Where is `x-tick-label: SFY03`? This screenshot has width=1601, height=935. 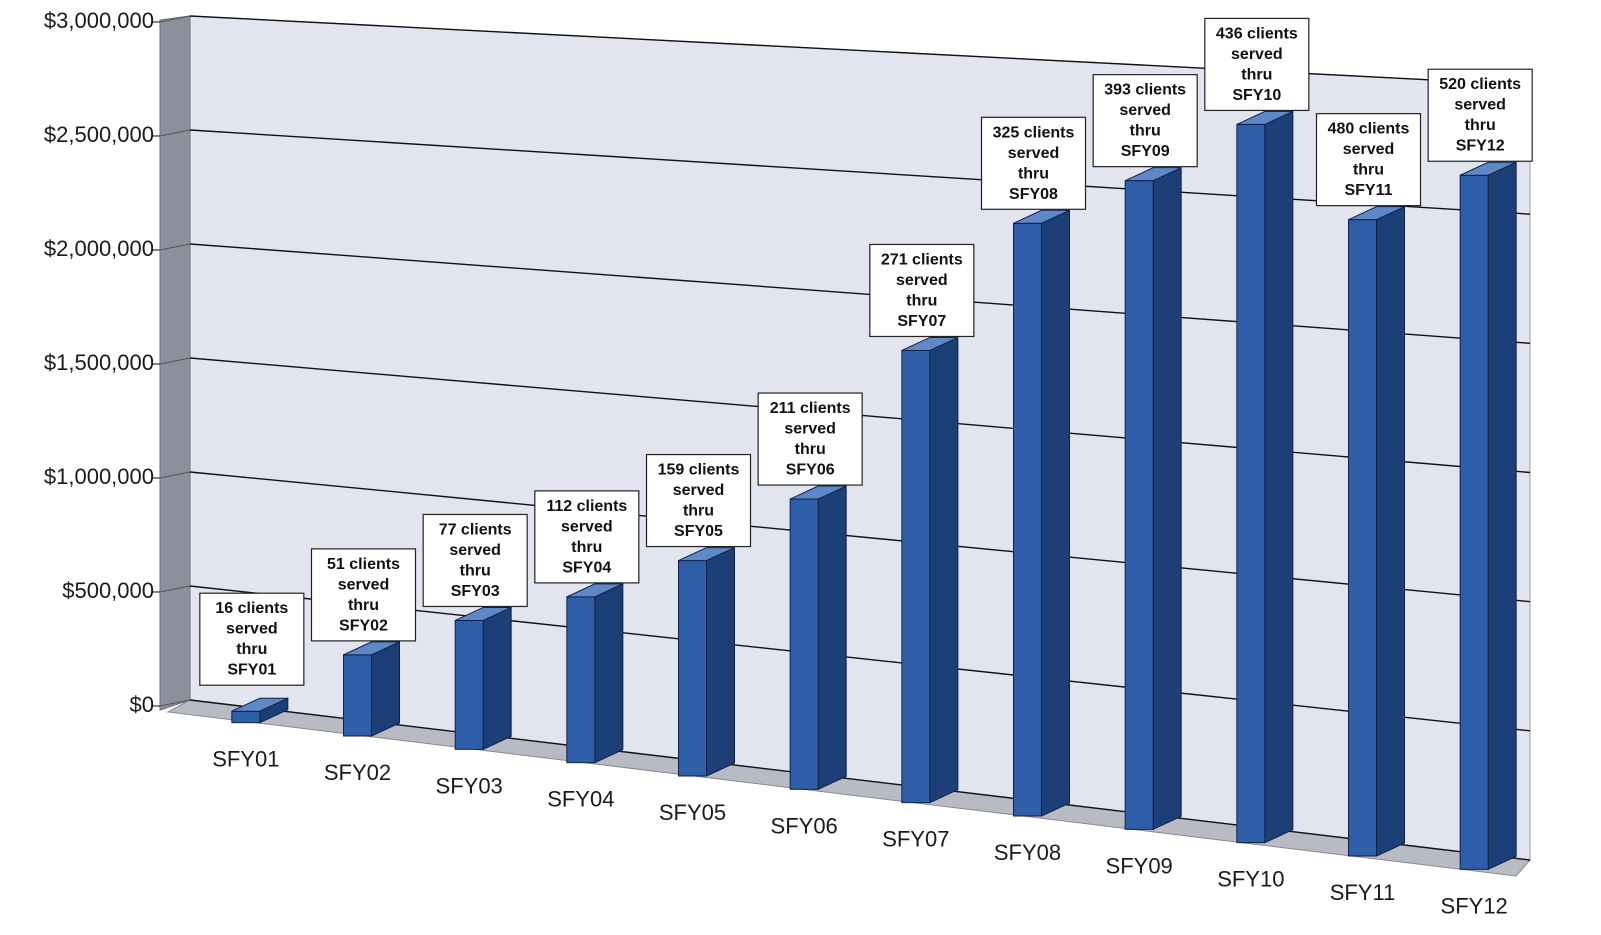 x-tick-label: SFY03 is located at coordinates (469, 785).